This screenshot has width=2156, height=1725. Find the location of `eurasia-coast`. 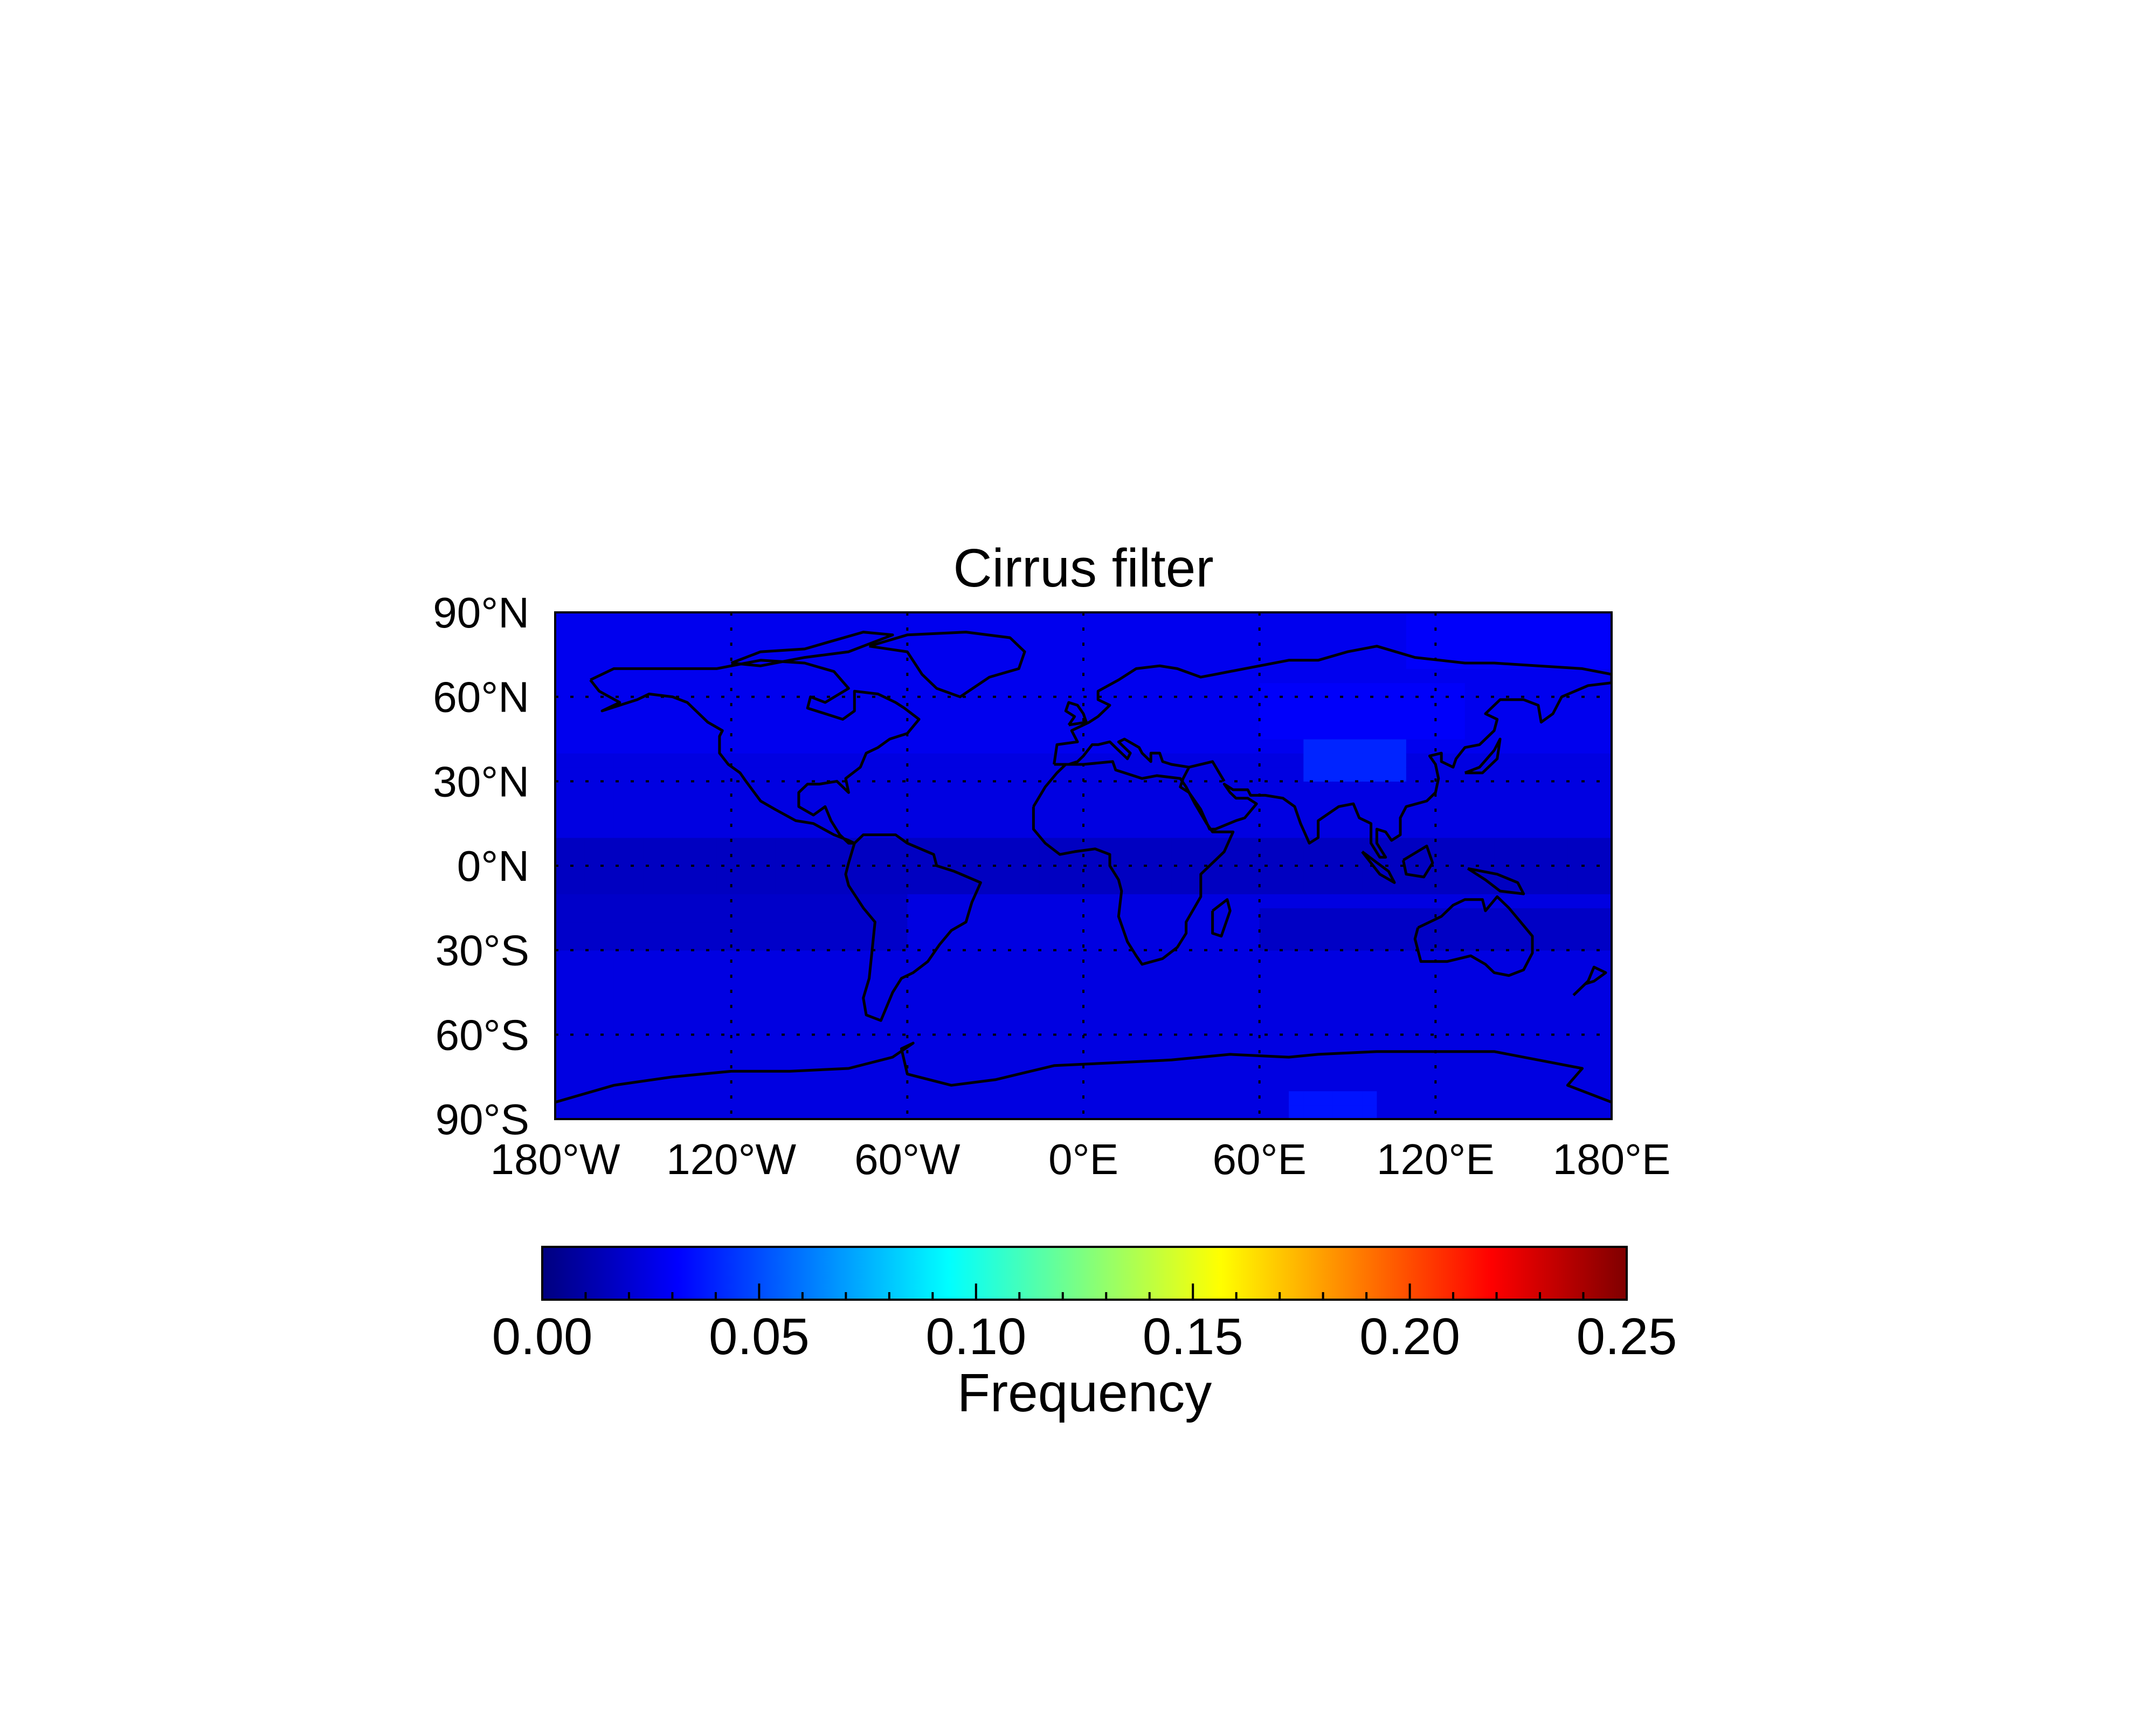

eurasia-coast is located at coordinates (1332, 752).